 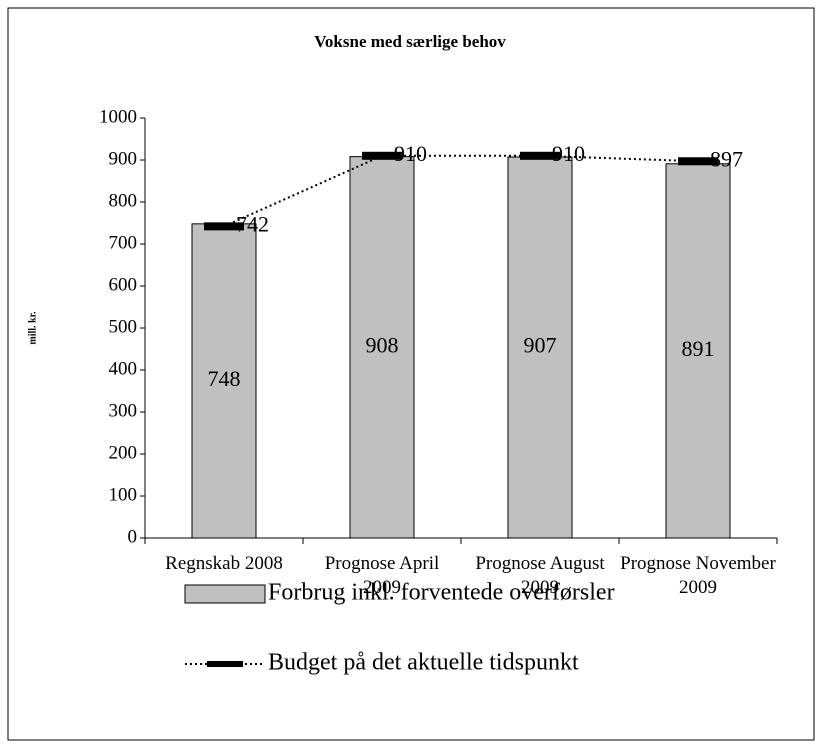 I want to click on legend-label: Budget på det aktuelle tidspunkt, so click(x=423, y=663).